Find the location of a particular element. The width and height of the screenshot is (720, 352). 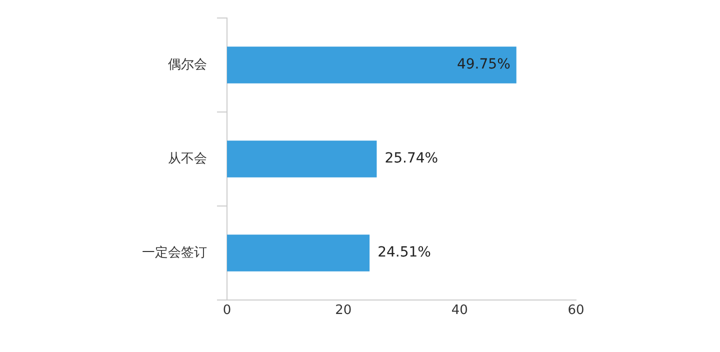

x-tick-label: 60 is located at coordinates (576, 310).